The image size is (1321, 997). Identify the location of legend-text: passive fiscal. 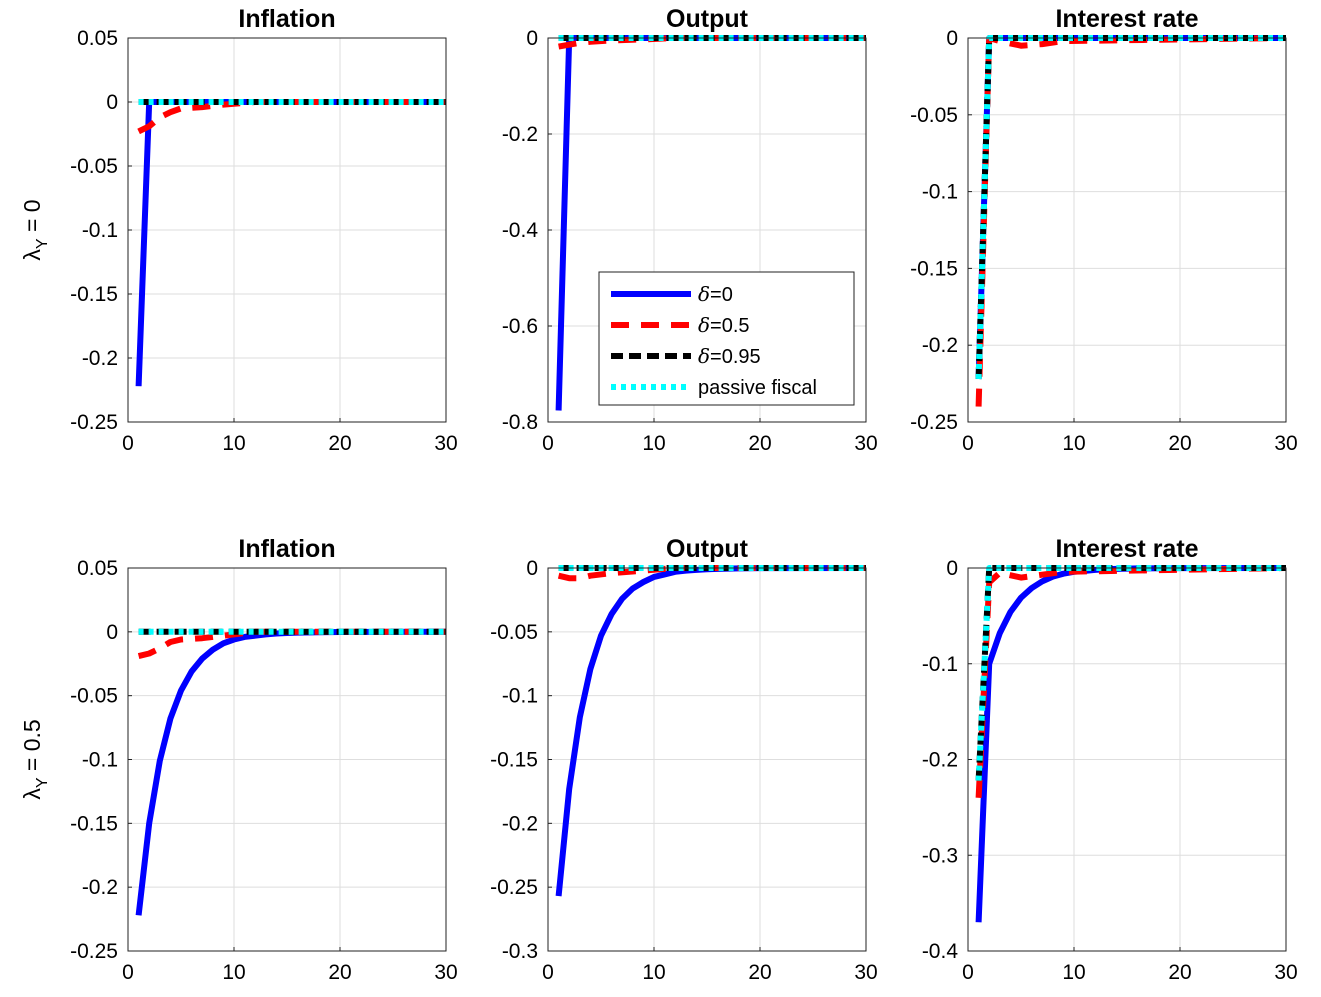
(757, 388).